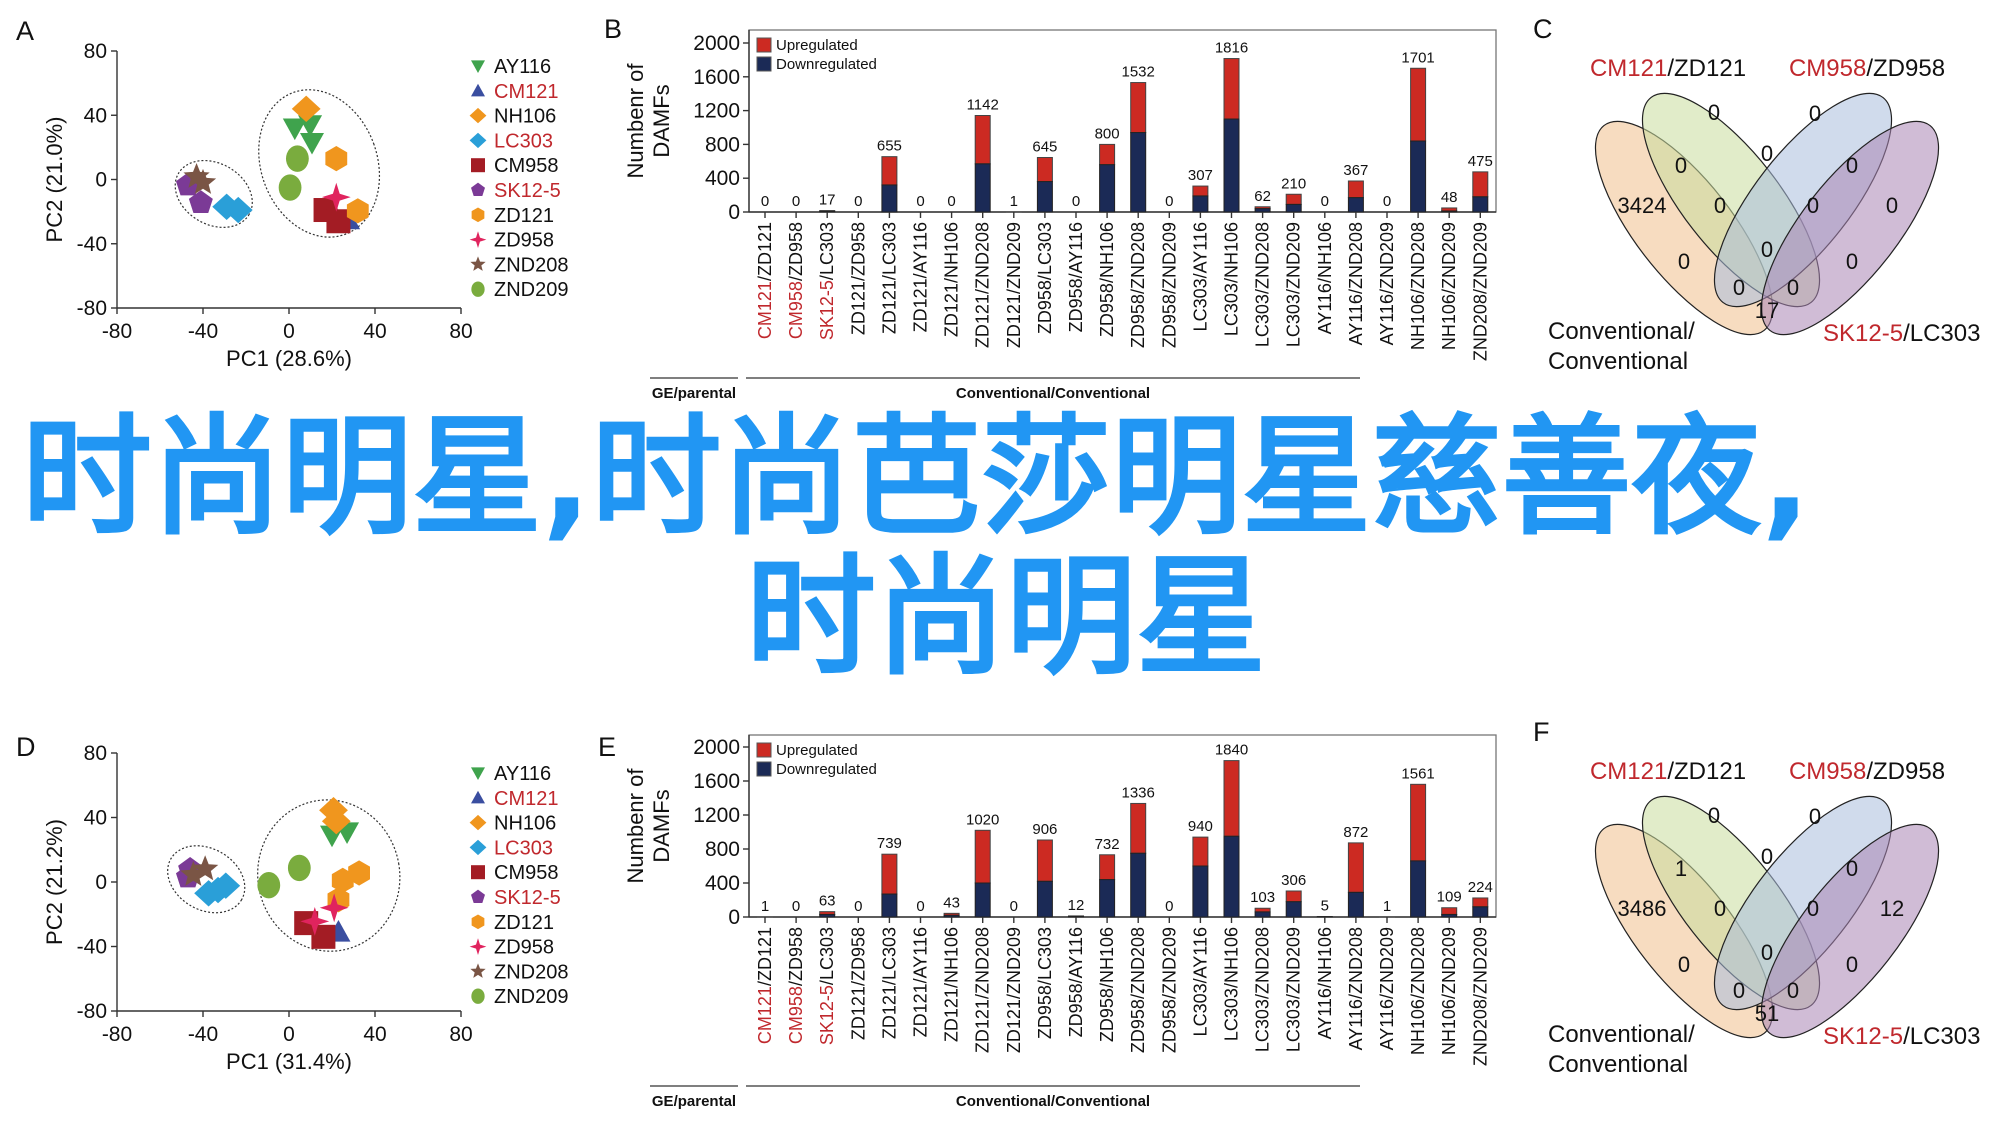 The width and height of the screenshot is (2008, 1124). What do you see at coordinates (982, 819) in the screenshot?
I see `bar-value-label: 1020` at bounding box center [982, 819].